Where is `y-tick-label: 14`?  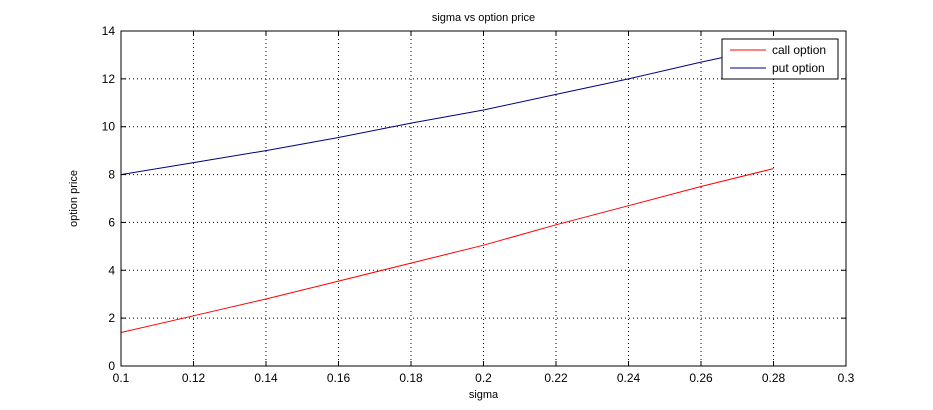 y-tick-label: 14 is located at coordinates (109, 31).